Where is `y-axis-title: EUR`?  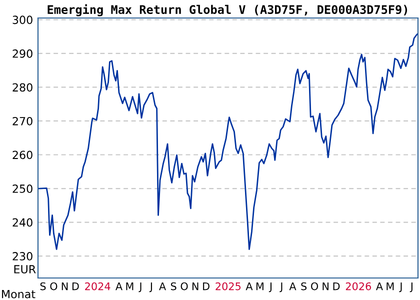
y-axis-title: EUR is located at coordinates (25, 269).